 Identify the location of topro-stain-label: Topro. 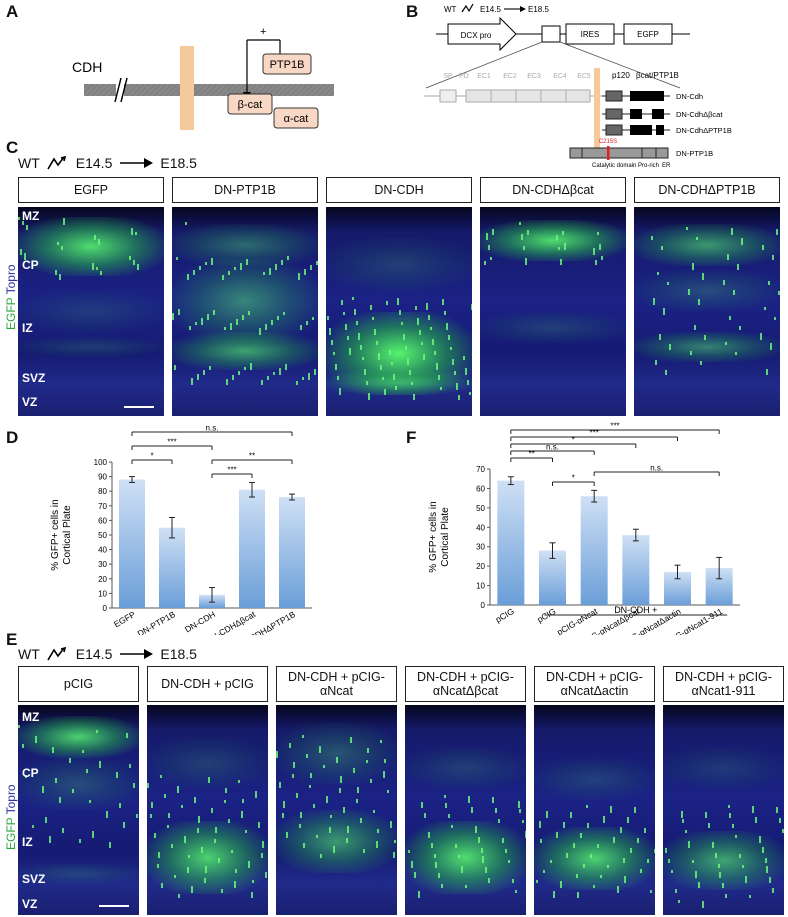
(11, 799).